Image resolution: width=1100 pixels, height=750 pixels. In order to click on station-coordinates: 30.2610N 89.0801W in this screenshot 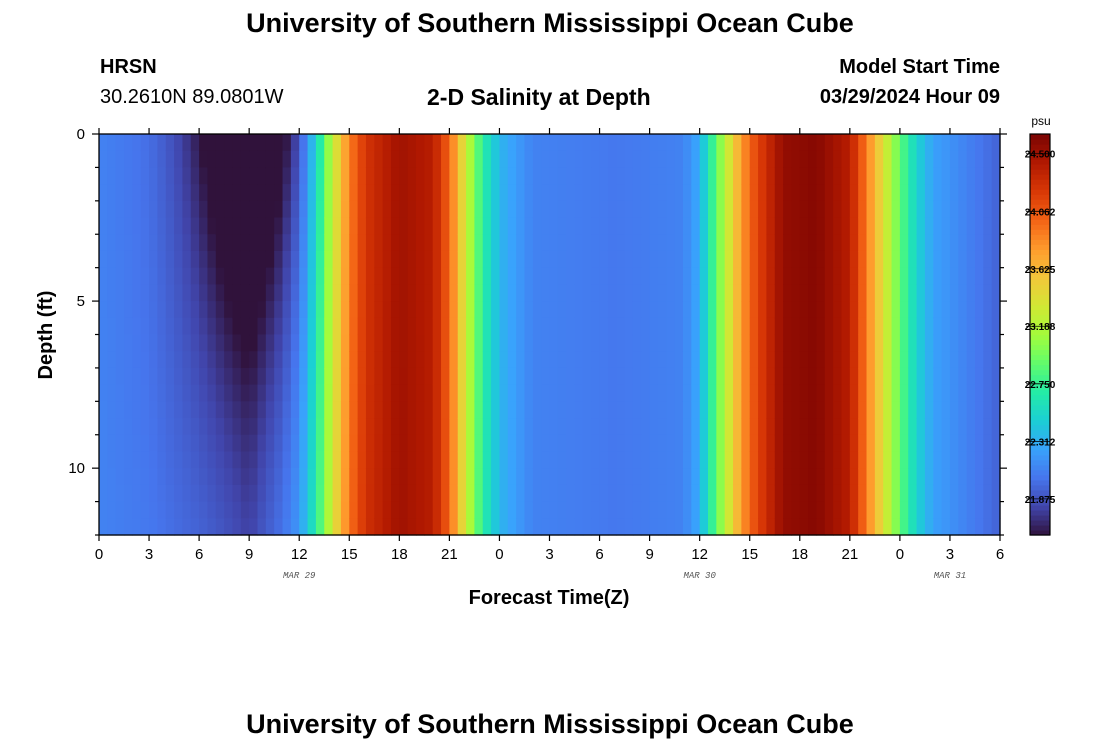, I will do `click(192, 97)`.